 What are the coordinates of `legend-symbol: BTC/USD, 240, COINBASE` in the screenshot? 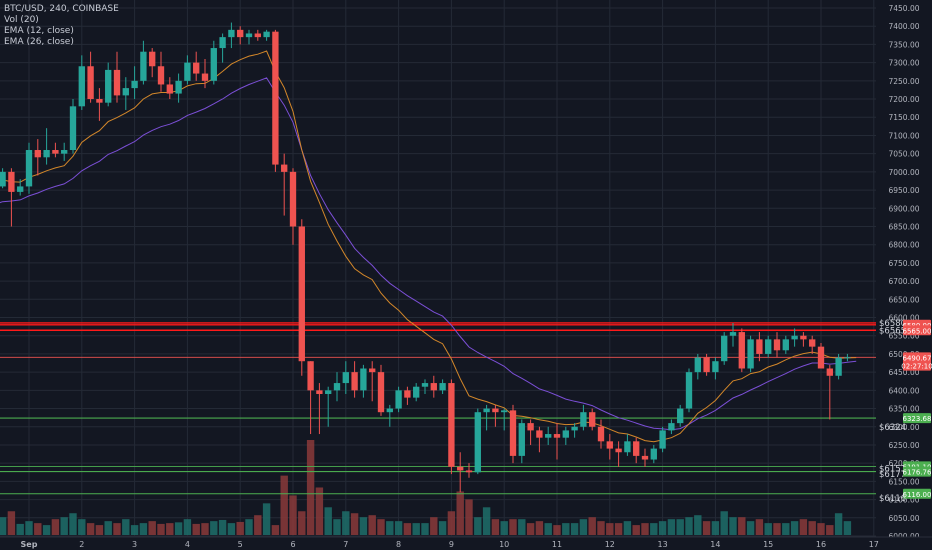 It's located at (61, 9).